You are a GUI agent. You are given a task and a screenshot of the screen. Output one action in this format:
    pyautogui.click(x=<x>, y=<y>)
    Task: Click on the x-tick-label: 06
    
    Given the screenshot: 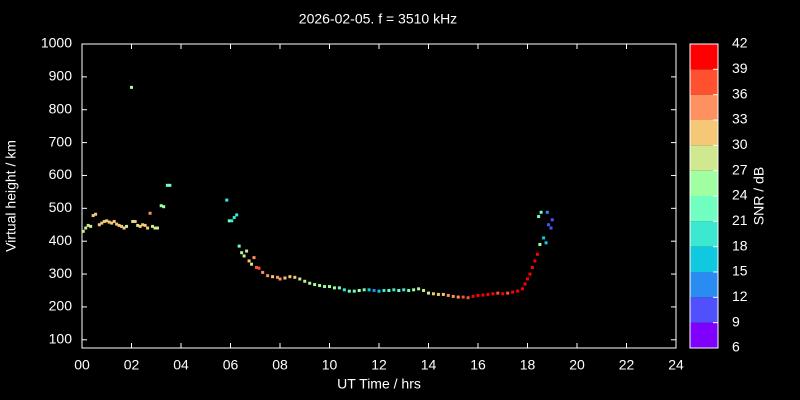 What is the action you would take?
    pyautogui.click(x=231, y=365)
    